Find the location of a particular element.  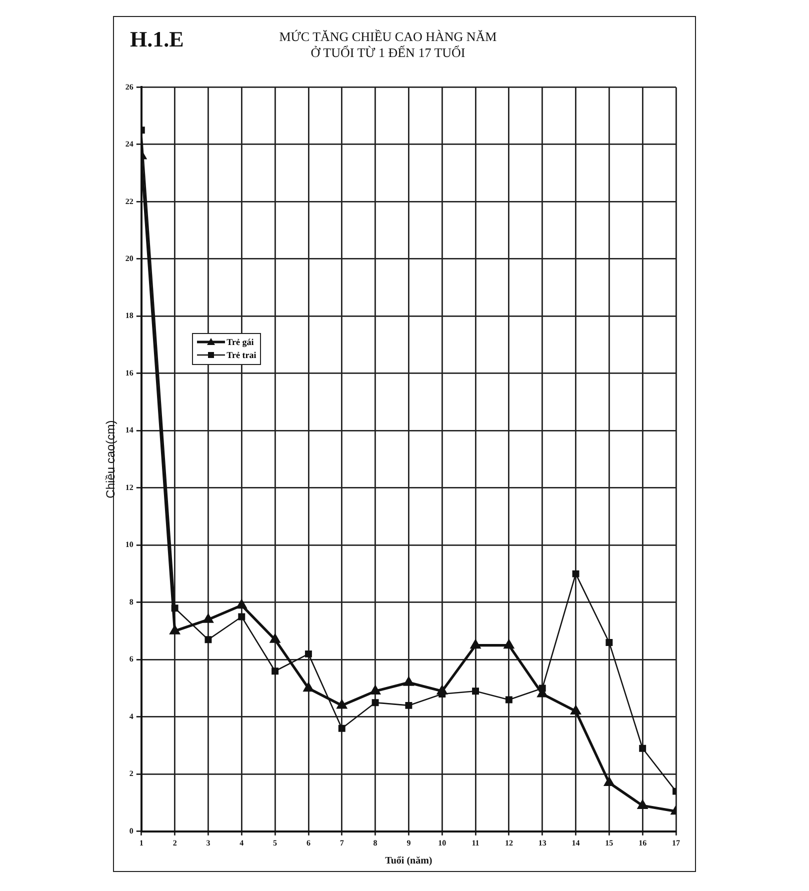

y-tick-label: 2 is located at coordinates (131, 773).